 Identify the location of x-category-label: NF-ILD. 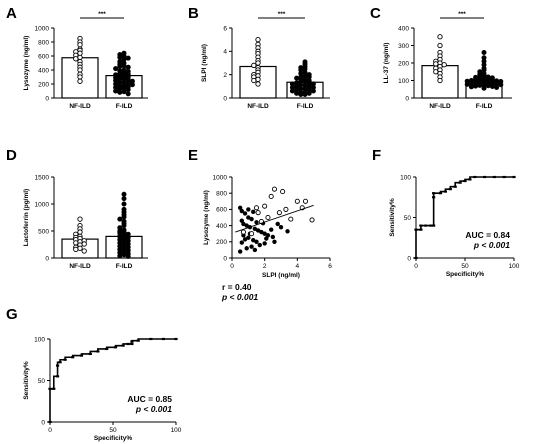
(80, 106).